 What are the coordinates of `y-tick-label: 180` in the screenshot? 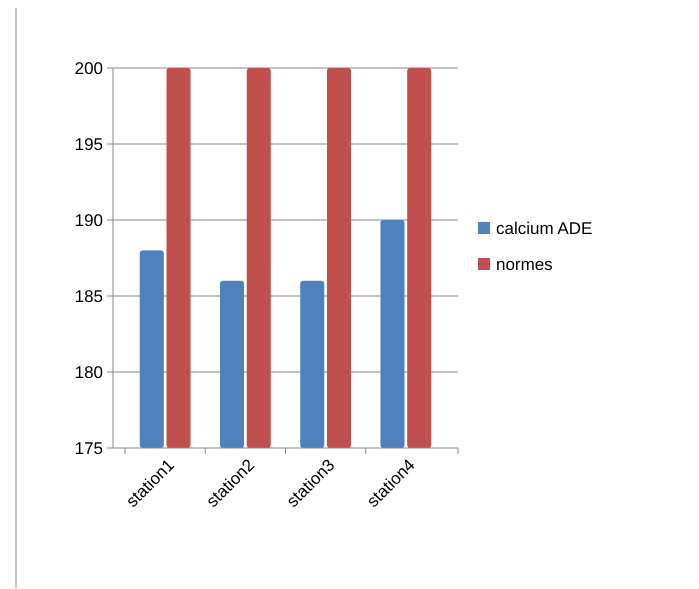 It's located at (88, 372).